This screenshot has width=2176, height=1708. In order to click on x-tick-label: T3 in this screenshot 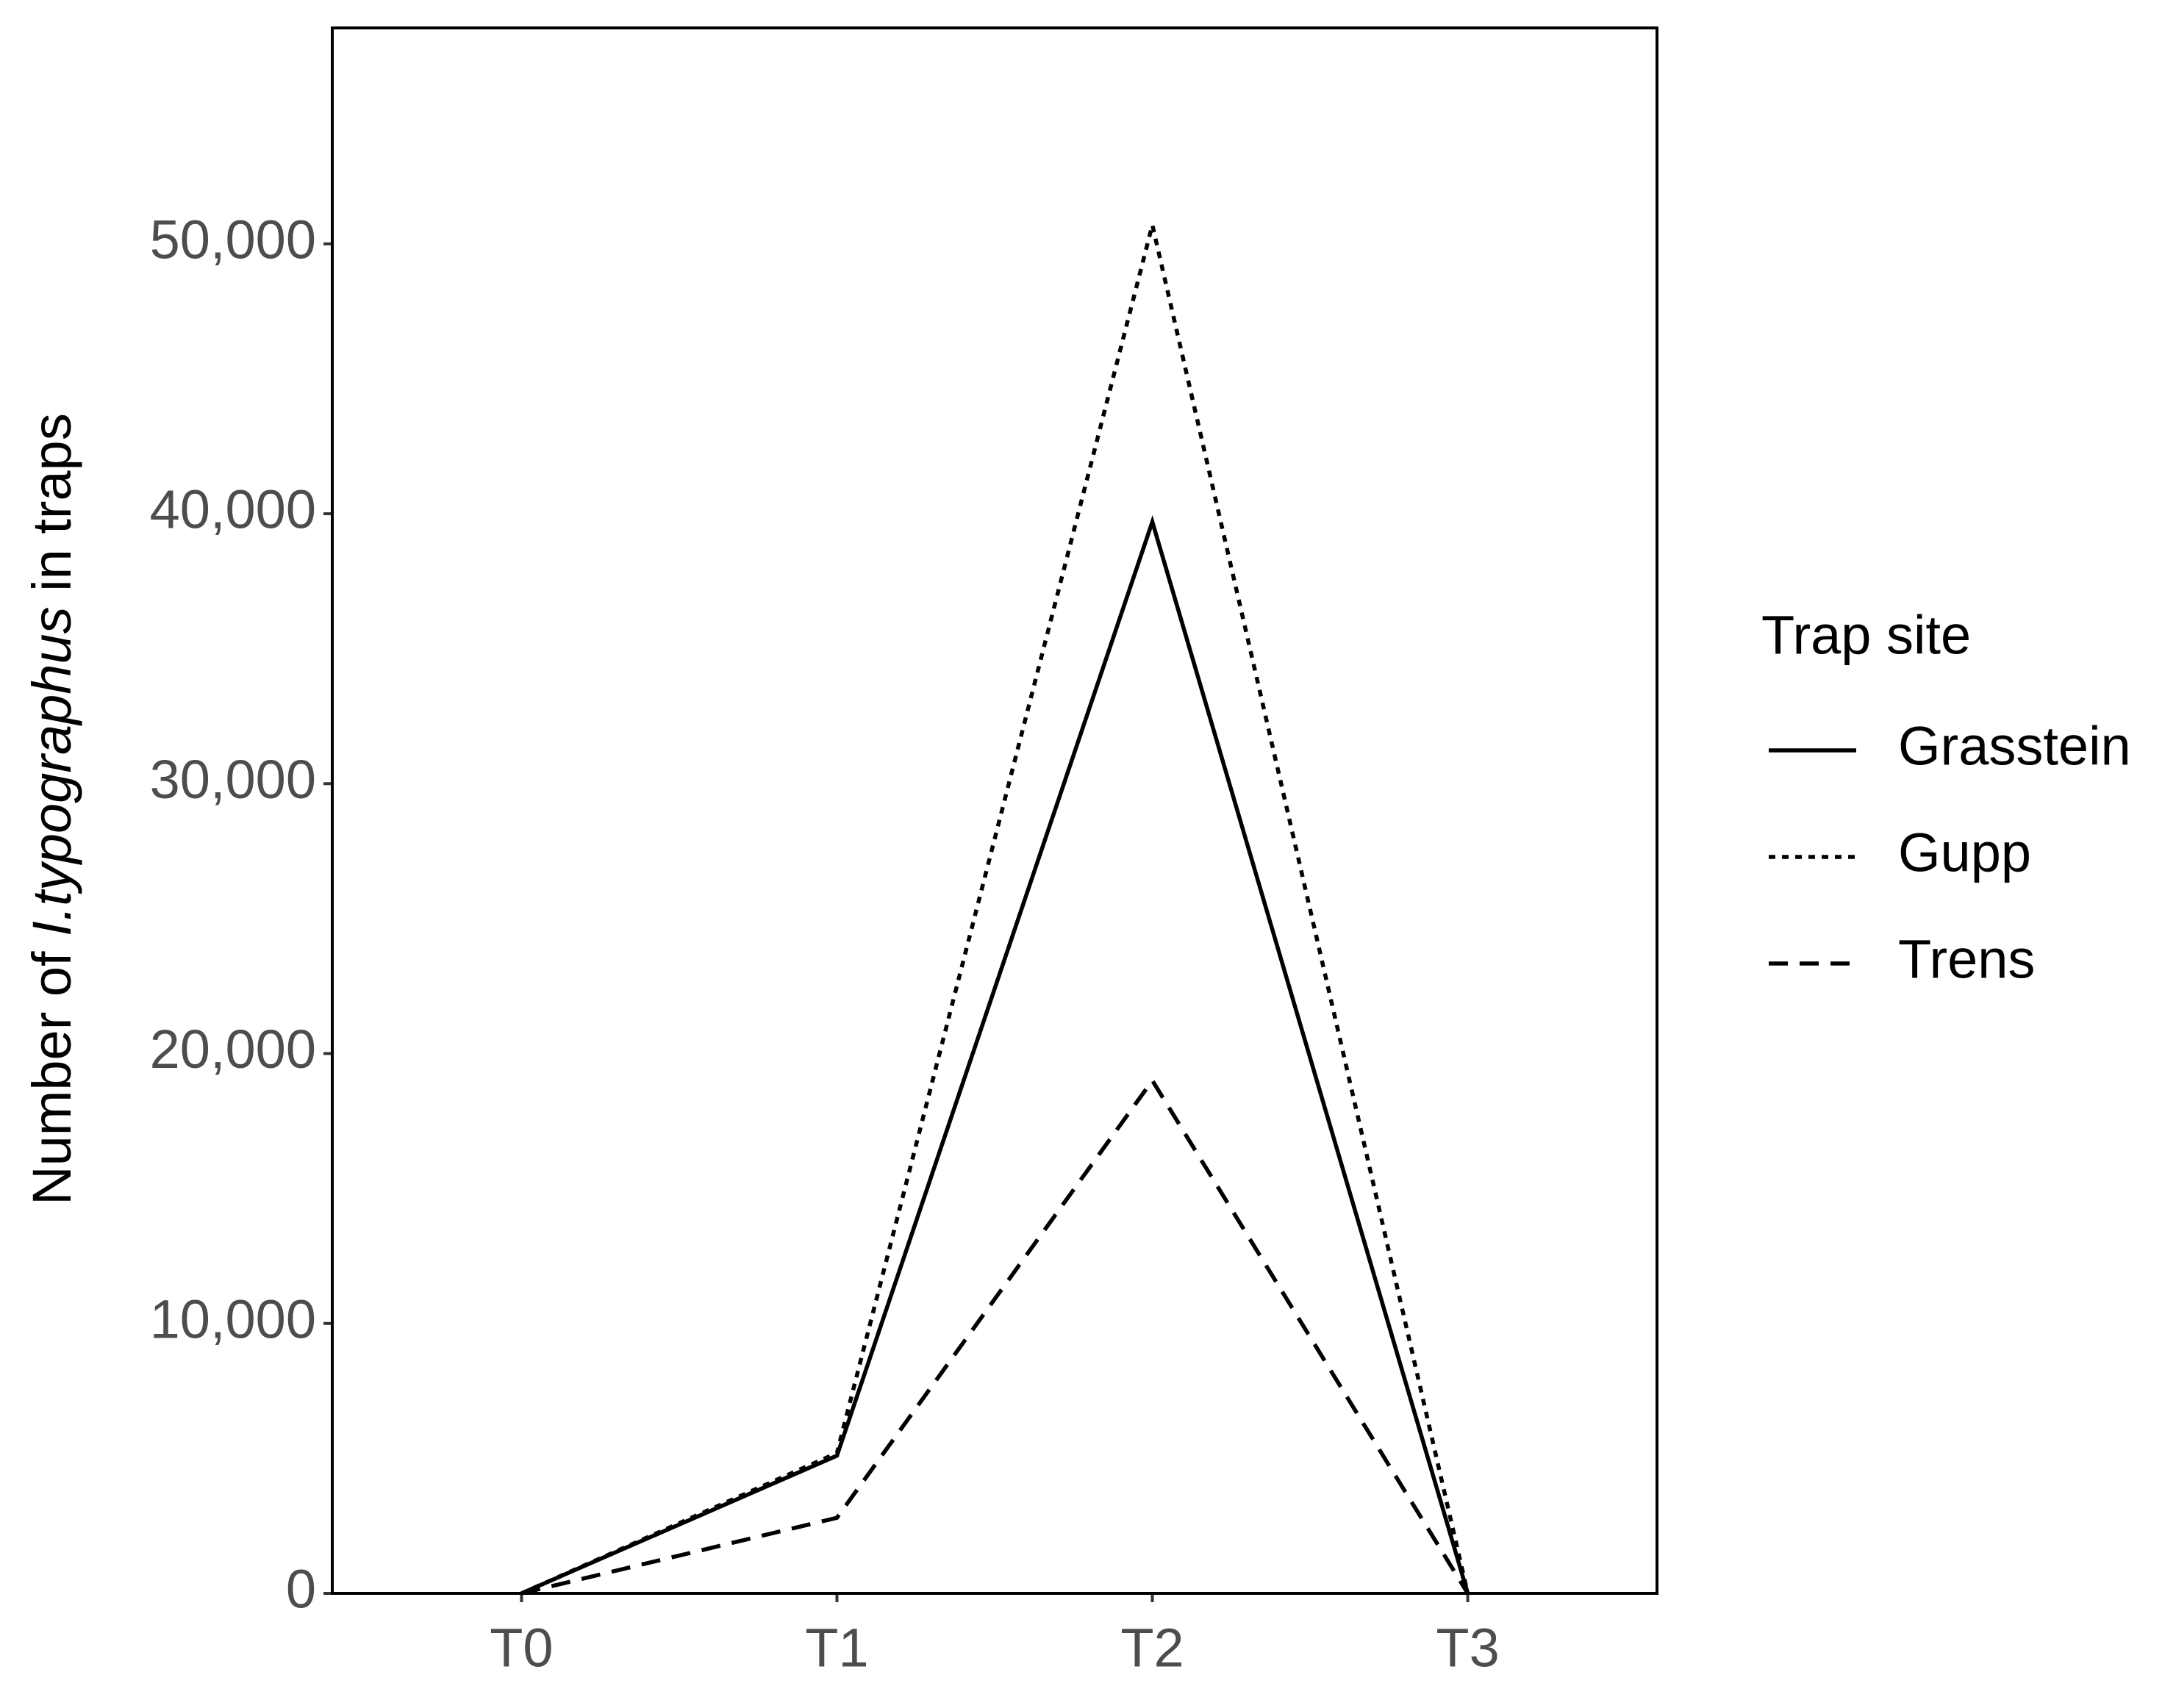, I will do `click(1468, 1648)`.